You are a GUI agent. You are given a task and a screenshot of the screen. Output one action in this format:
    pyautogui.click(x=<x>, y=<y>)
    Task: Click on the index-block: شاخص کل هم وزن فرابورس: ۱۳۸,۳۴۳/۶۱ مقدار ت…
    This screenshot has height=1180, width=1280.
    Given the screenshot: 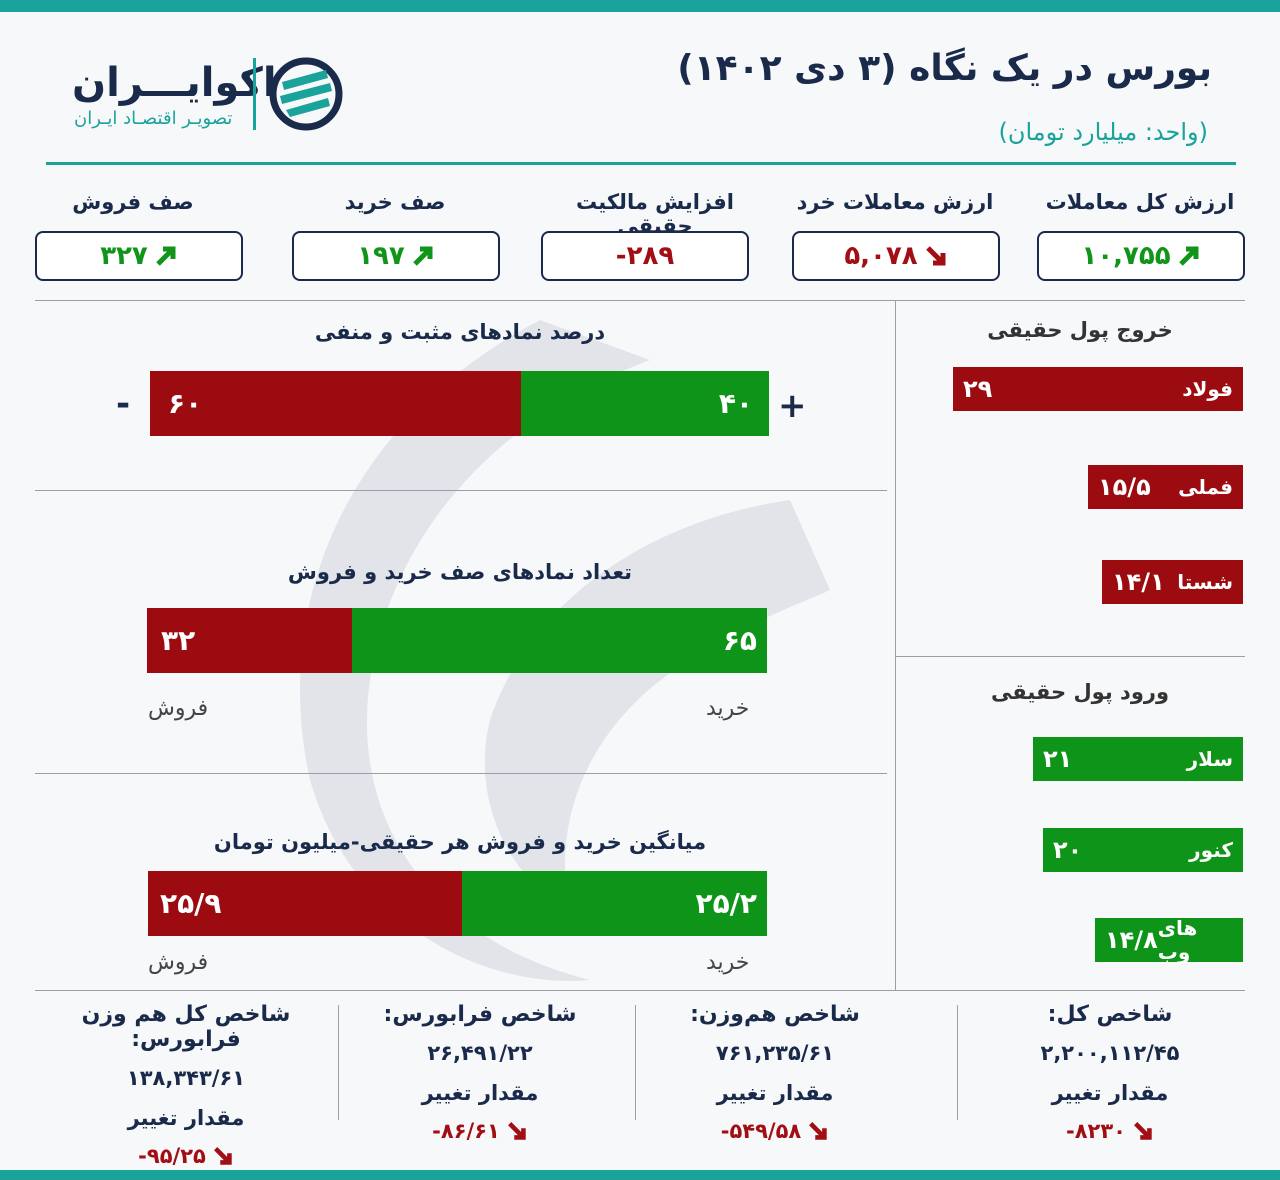 What is the action you would take?
    pyautogui.click(x=186, y=1085)
    